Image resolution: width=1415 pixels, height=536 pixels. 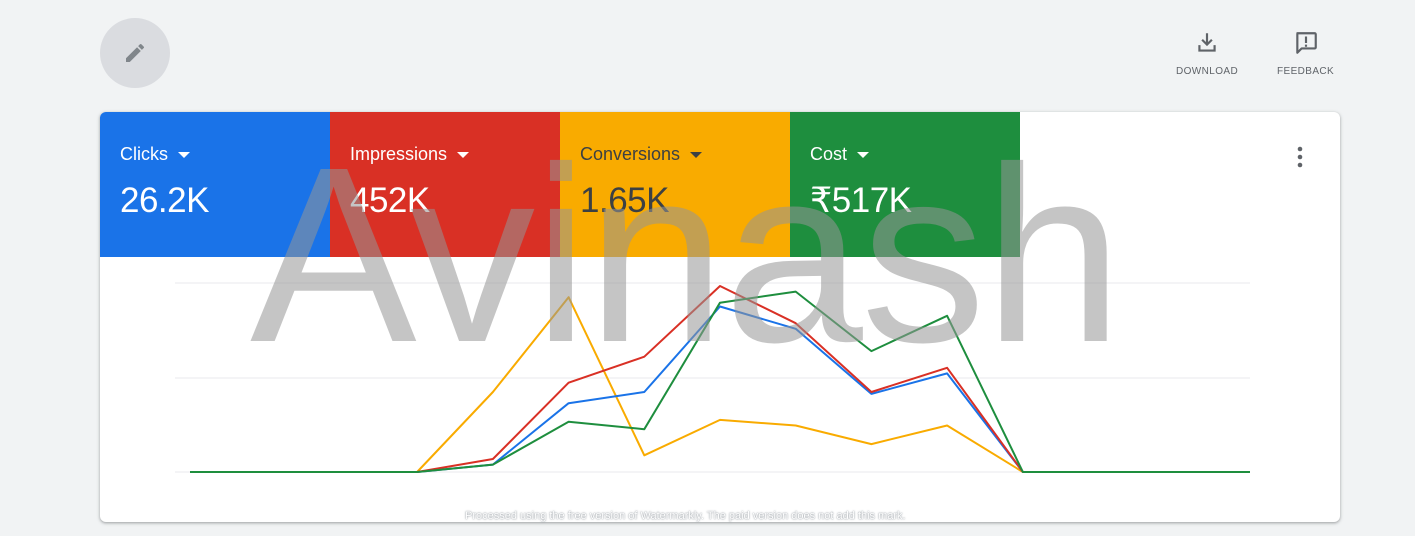 I want to click on metric-cost-label: Cost, so click(x=829, y=154).